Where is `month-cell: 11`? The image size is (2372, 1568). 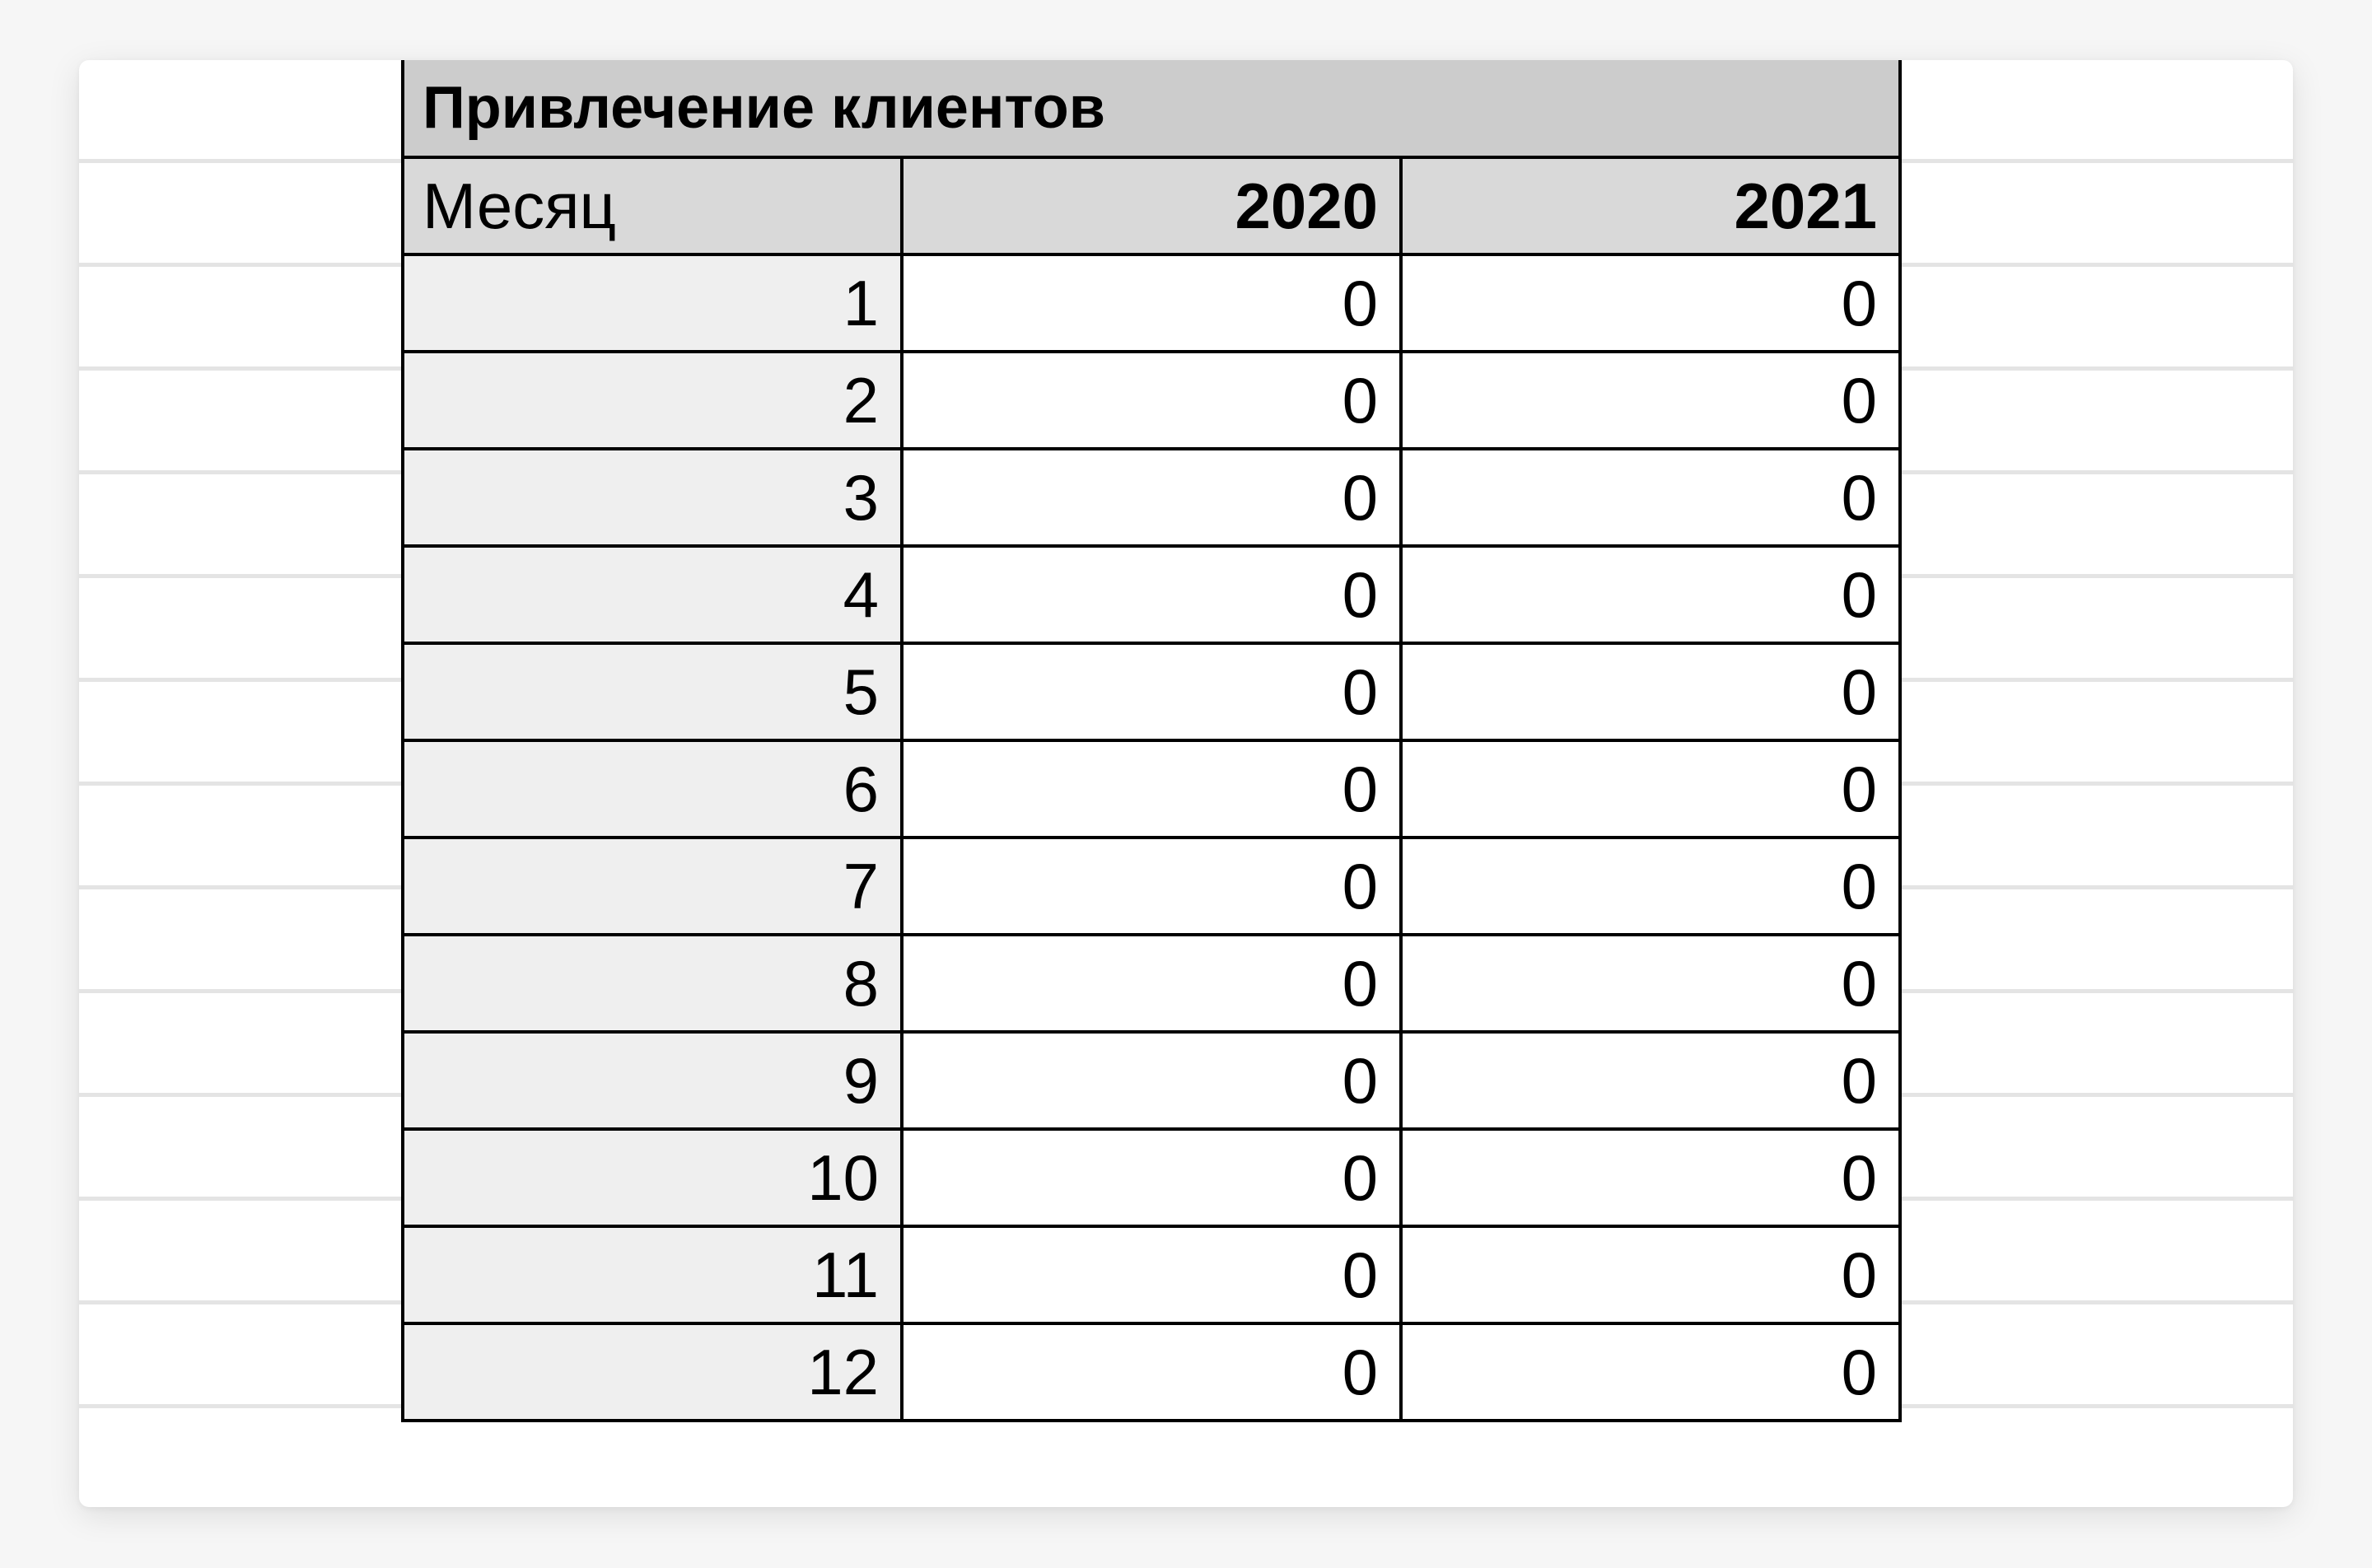 month-cell: 11 is located at coordinates (652, 1275).